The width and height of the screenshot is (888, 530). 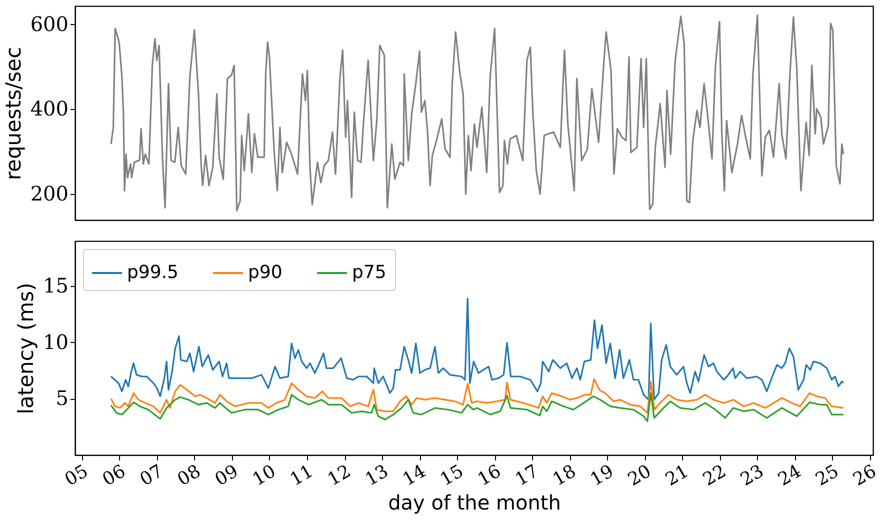 What do you see at coordinates (377, 475) in the screenshot?
I see `x-tick-label: 13` at bounding box center [377, 475].